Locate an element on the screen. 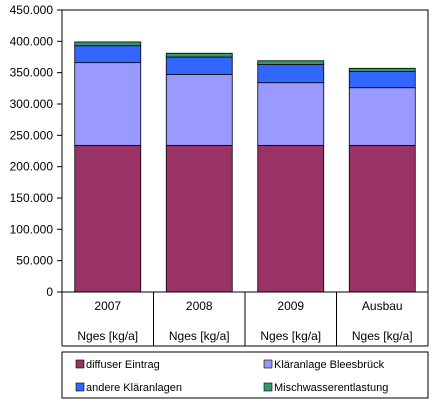 This screenshot has height=402, width=442. category-label: 2008 is located at coordinates (199, 306).